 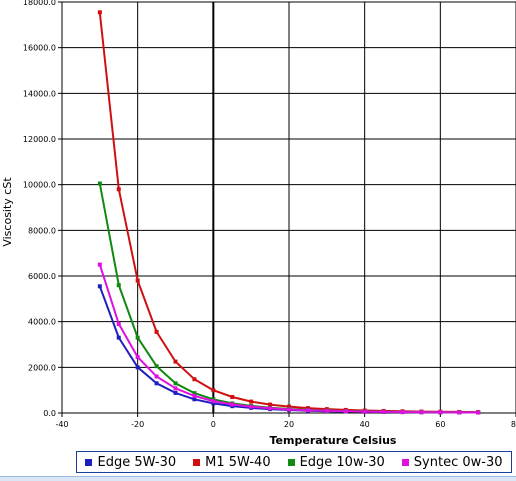 I want to click on y-tick-label: 10000.0, so click(x=39, y=185).